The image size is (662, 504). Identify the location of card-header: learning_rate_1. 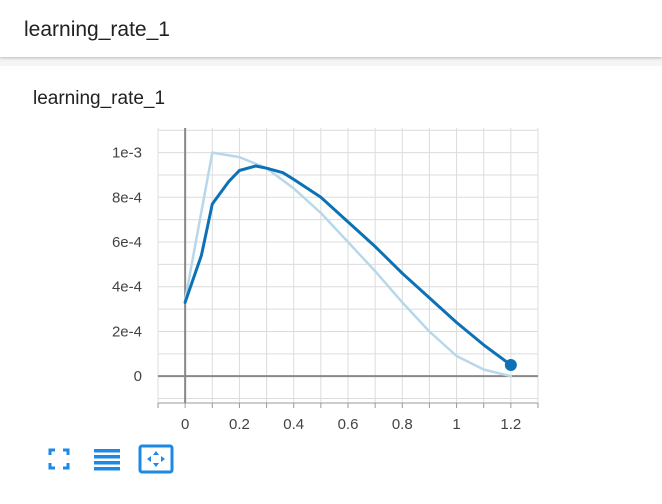
(331, 28).